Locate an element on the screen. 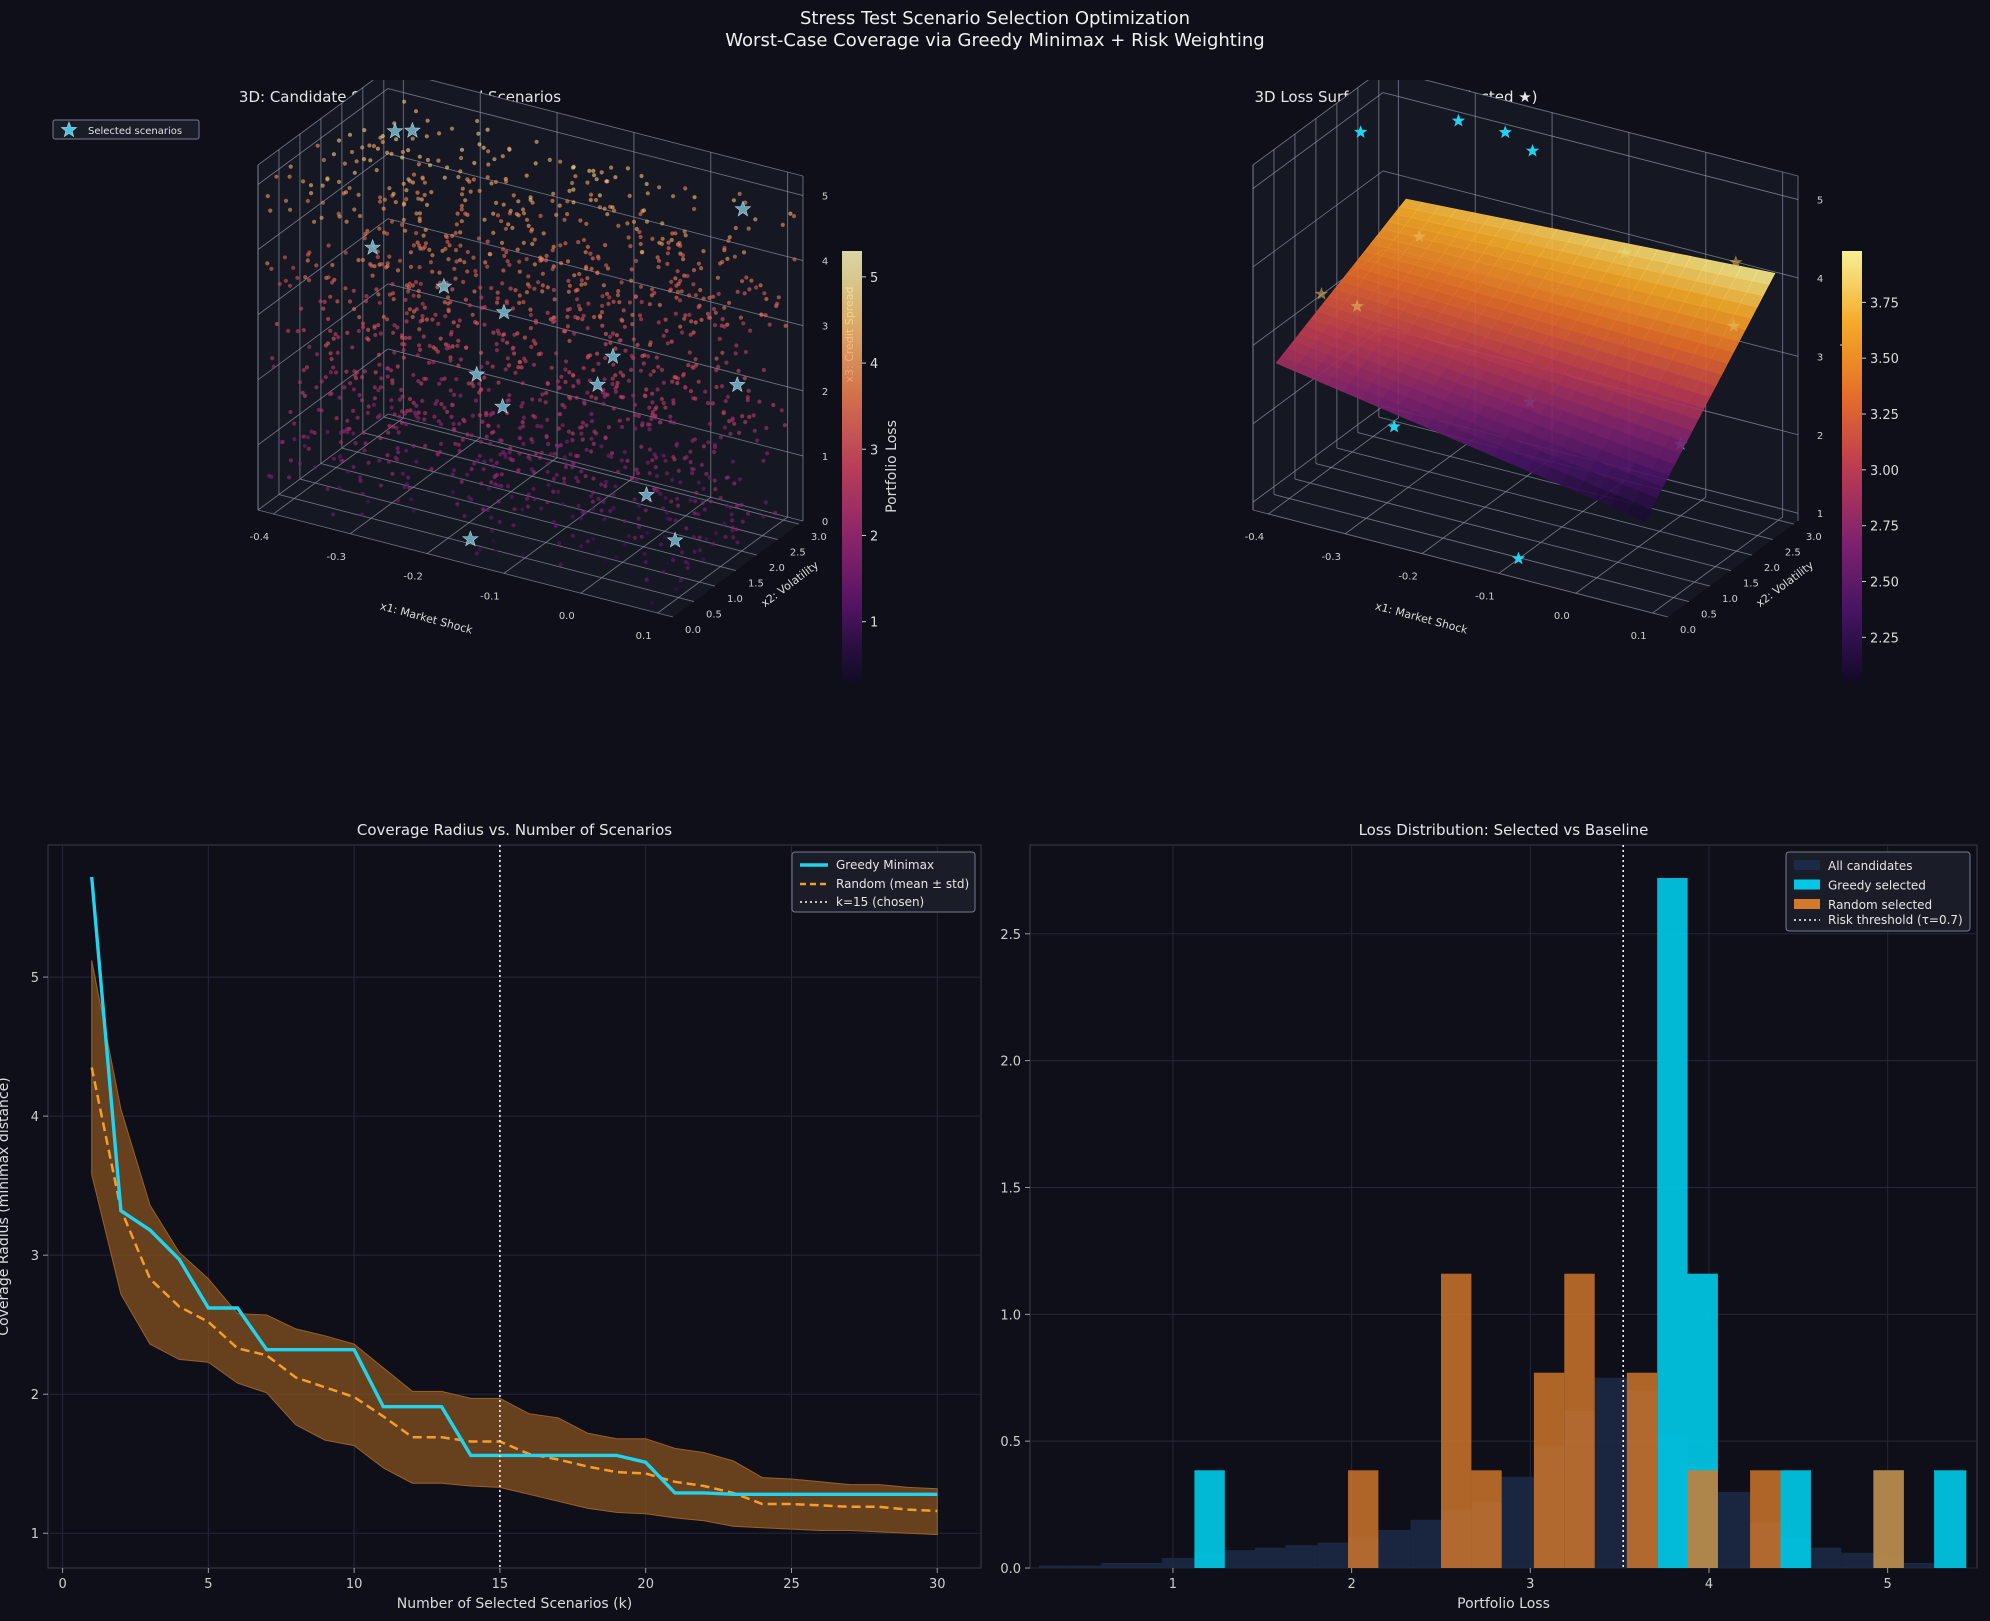 This screenshot has height=1621, width=1990. p2-gridline is located at coordinates (1641, 545).